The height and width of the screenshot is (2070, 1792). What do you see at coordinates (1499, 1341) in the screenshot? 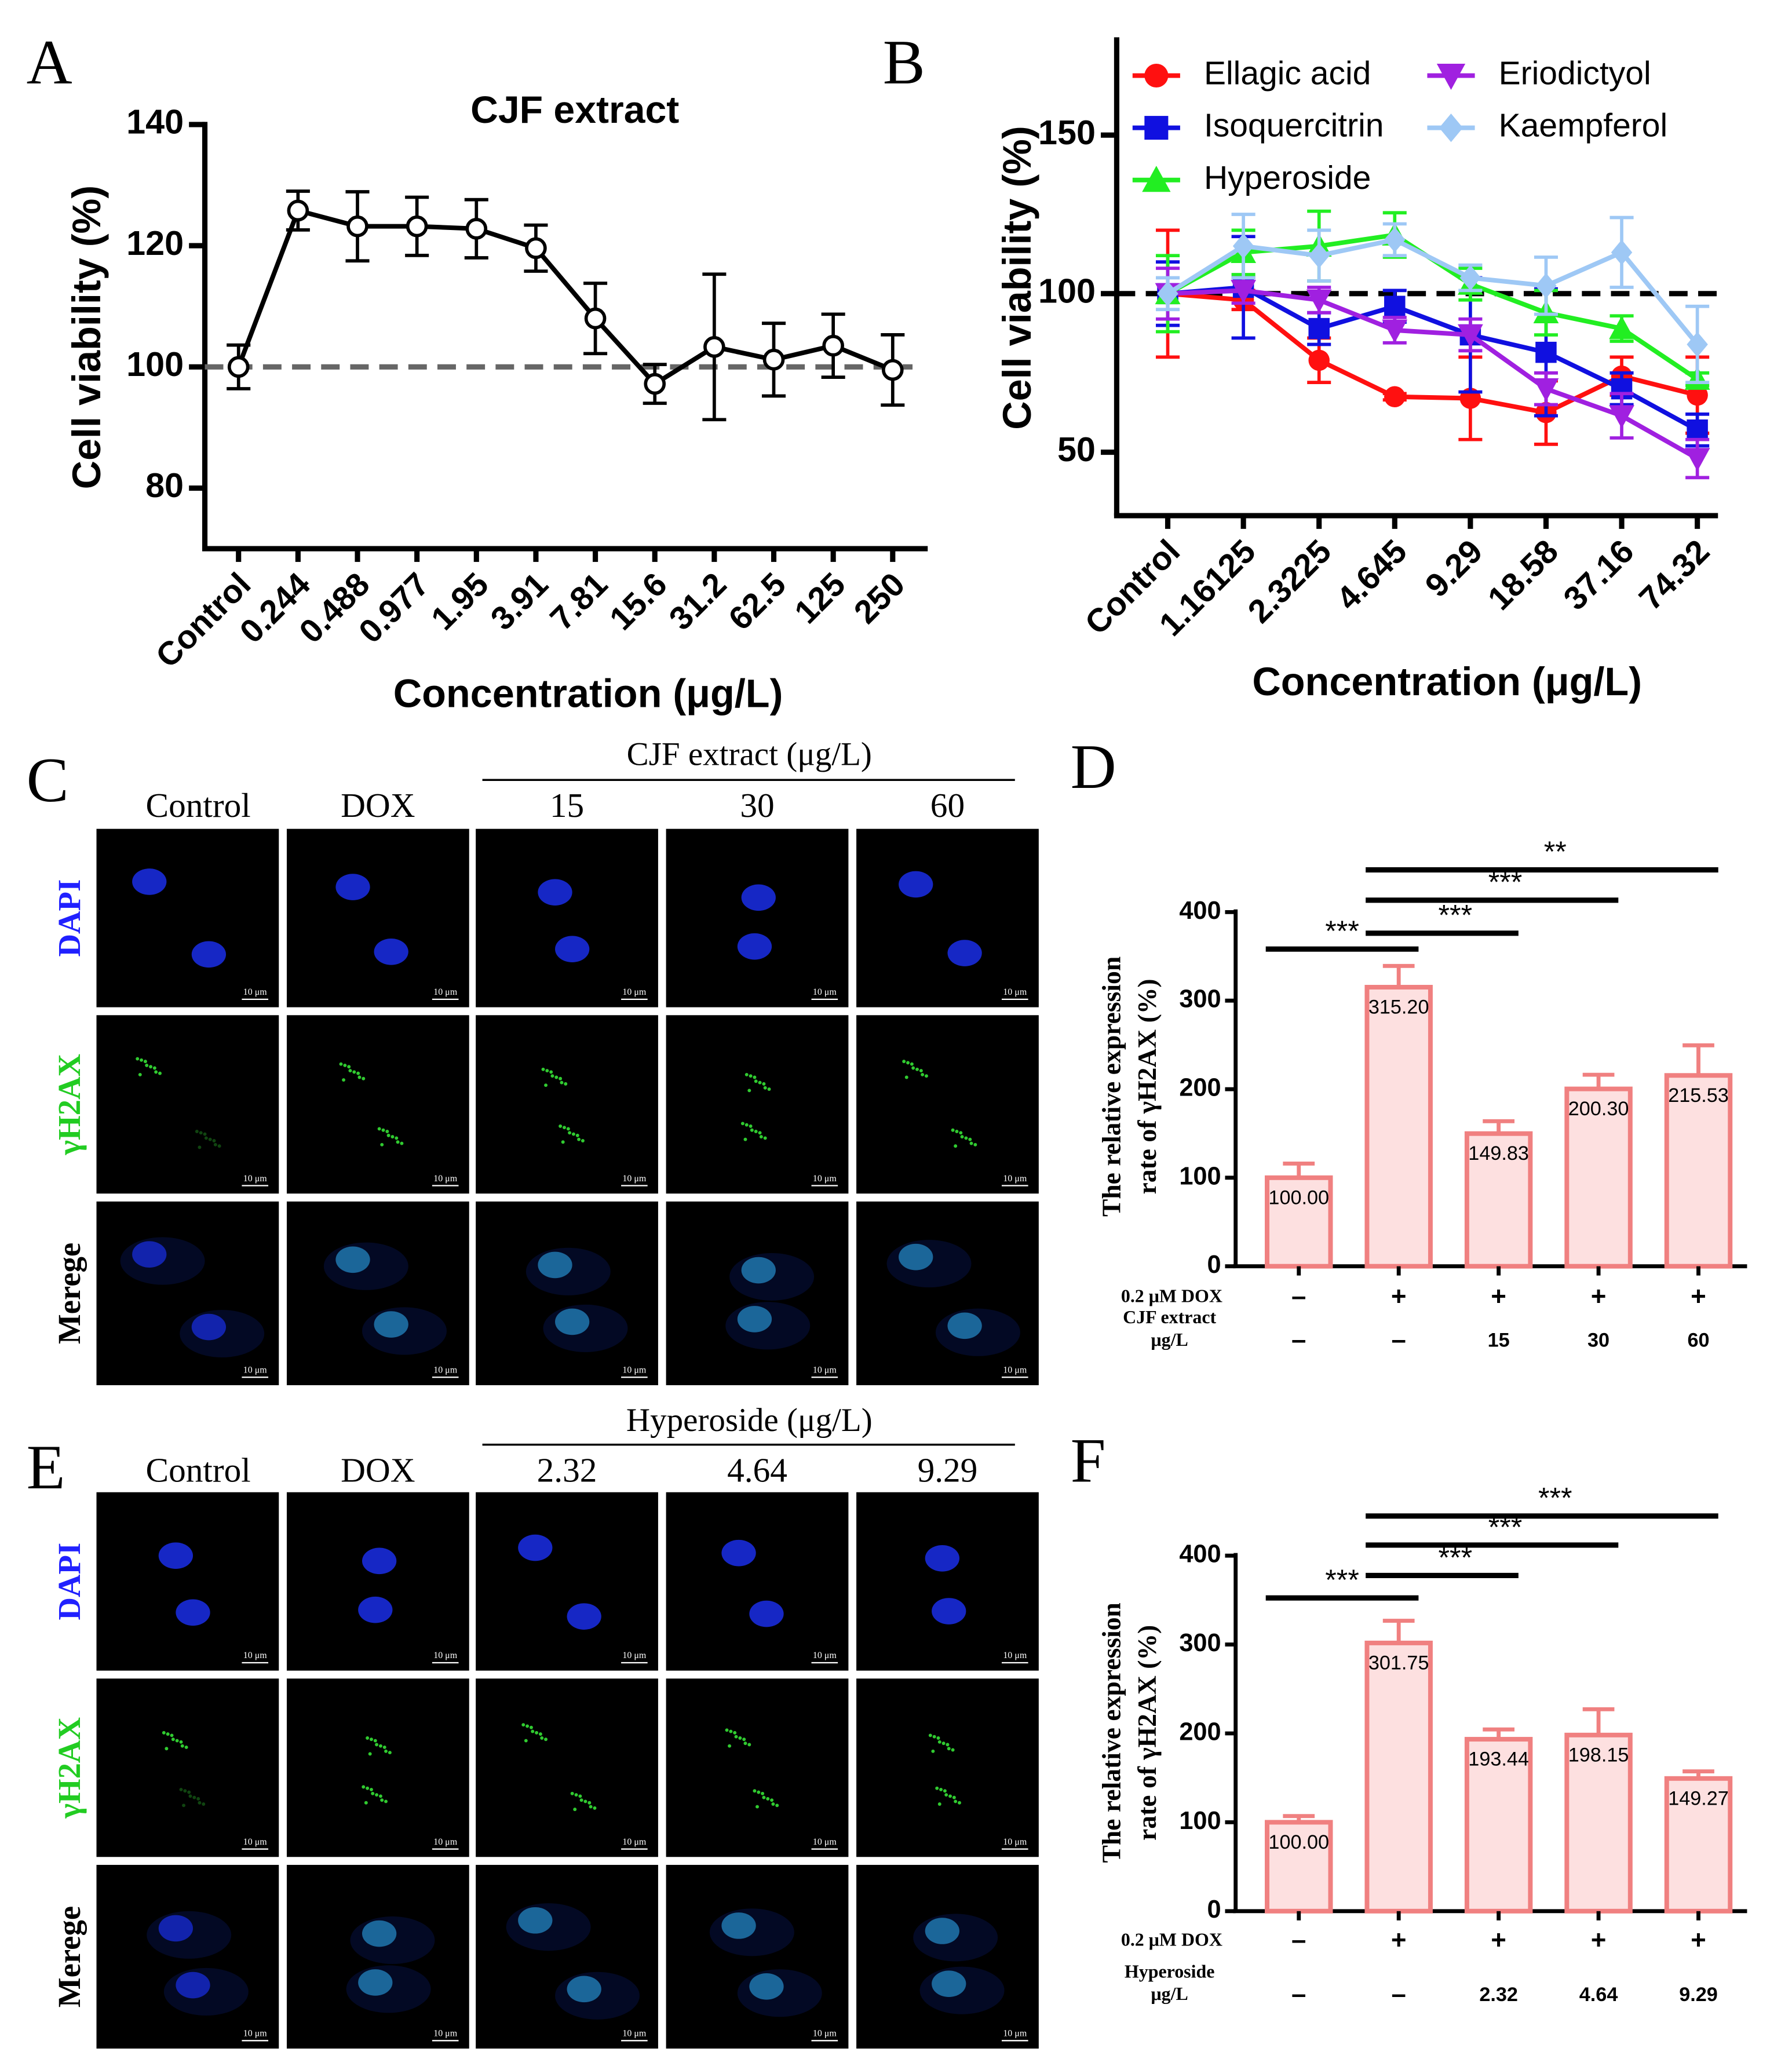
I see `condition-value: 15` at bounding box center [1499, 1341].